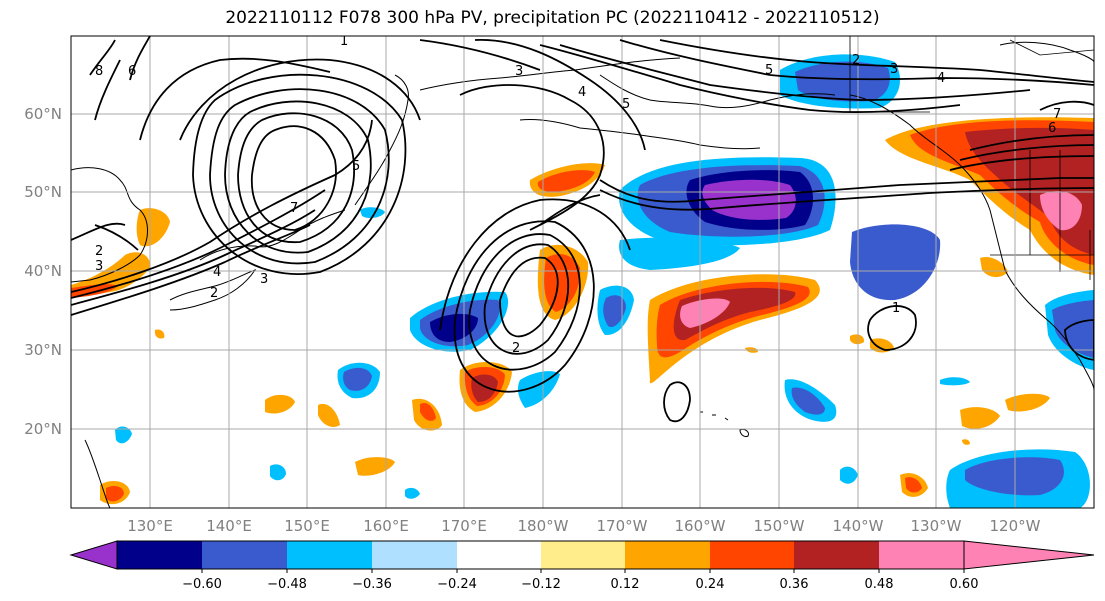 The width and height of the screenshot is (1105, 601). I want to click on lat-label-30n: 30°N, so click(43, 350).